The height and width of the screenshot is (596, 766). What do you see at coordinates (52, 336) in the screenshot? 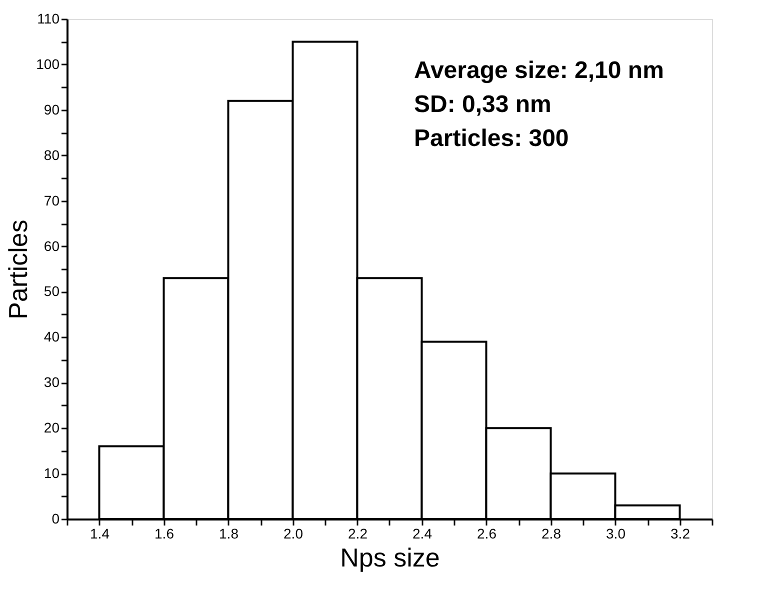
I see `y-tick-label: 40` at bounding box center [52, 336].